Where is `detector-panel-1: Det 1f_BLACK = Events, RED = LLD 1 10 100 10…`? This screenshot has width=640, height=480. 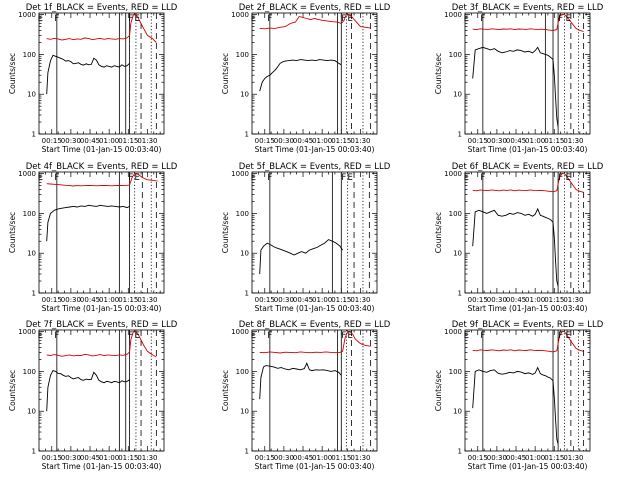 detector-panel-1: Det 1f_BLACK = Events, RED = LLD 1 10 100 10… is located at coordinates (93, 78).